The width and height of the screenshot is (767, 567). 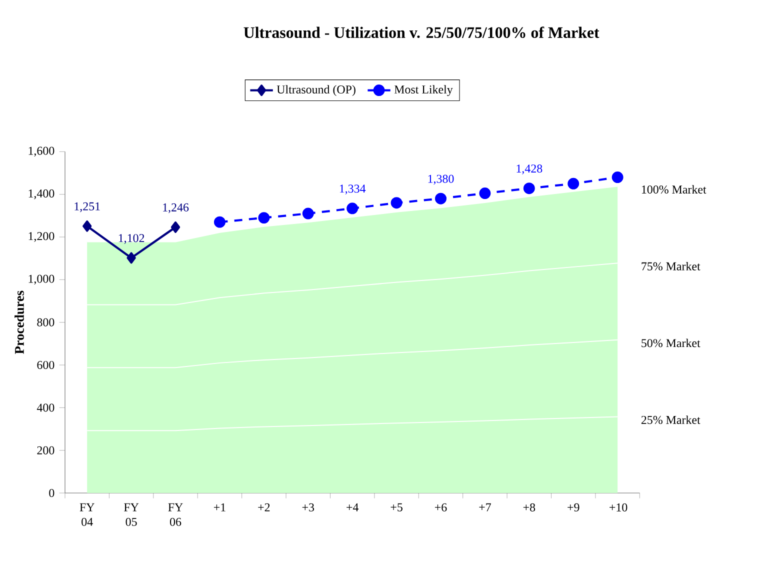 I want to click on x-tick-label: +3, so click(x=308, y=507).